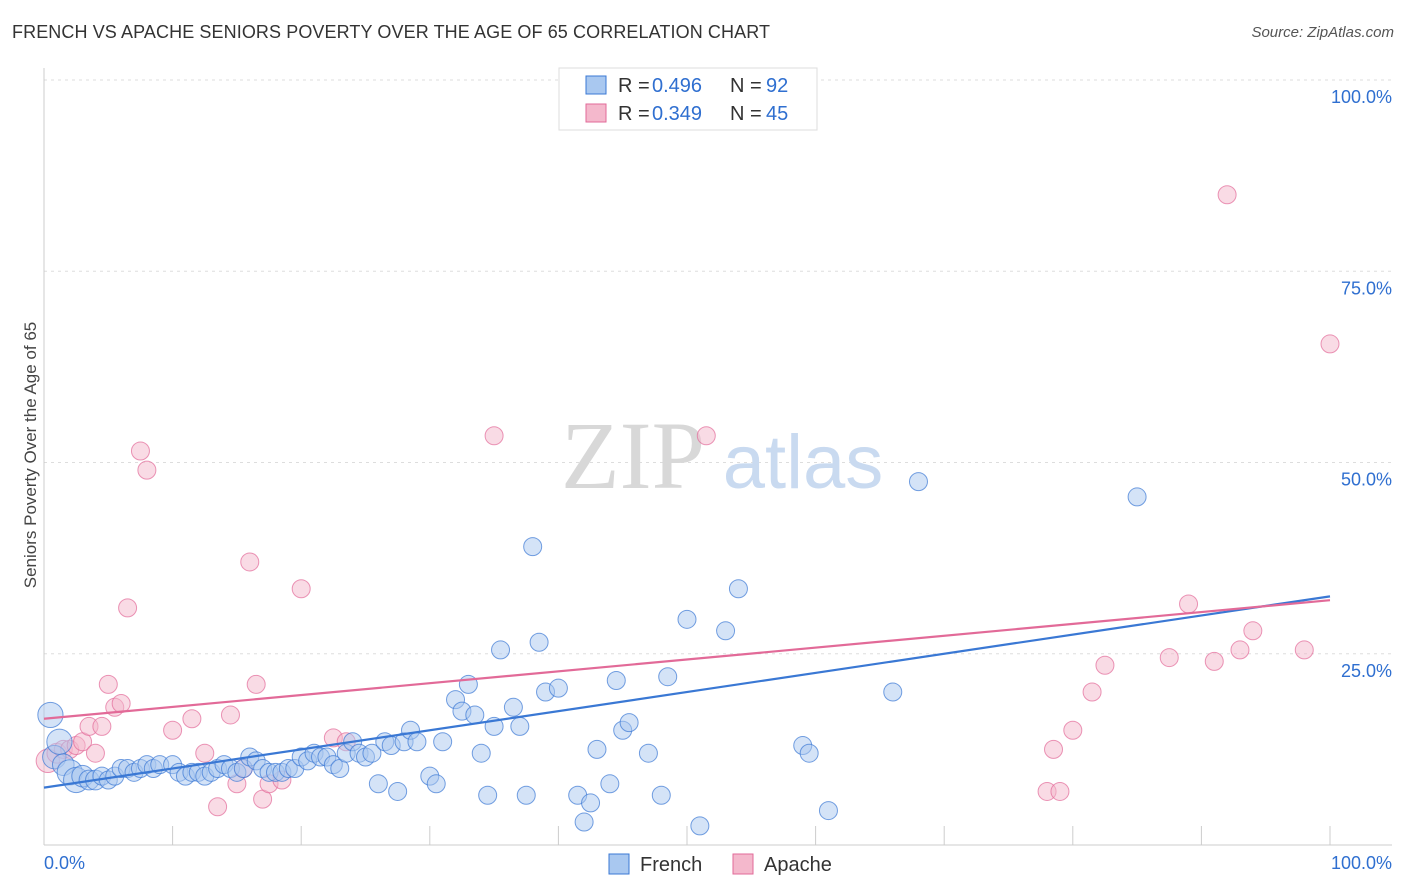 This screenshot has width=1406, height=892. Describe the element at coordinates (743, 864) in the screenshot. I see `series-legend-swatch-apache` at that location.